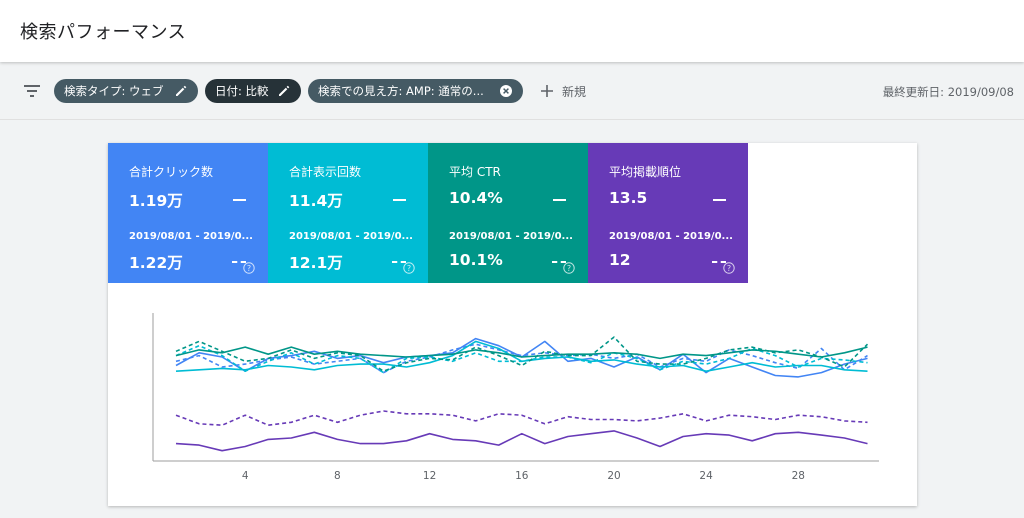  What do you see at coordinates (316, 201) in the screenshot?
I see `metric-current-value: 11.4万` at bounding box center [316, 201].